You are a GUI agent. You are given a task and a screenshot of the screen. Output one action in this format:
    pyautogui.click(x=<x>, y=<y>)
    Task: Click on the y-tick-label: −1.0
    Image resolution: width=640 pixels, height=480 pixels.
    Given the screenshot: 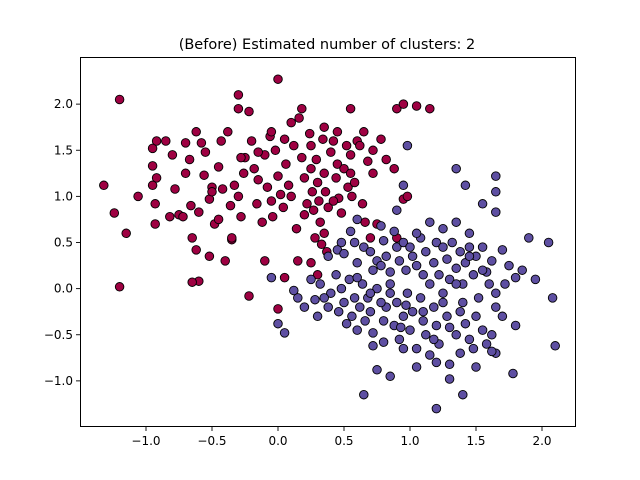 What is the action you would take?
    pyautogui.click(x=58, y=381)
    